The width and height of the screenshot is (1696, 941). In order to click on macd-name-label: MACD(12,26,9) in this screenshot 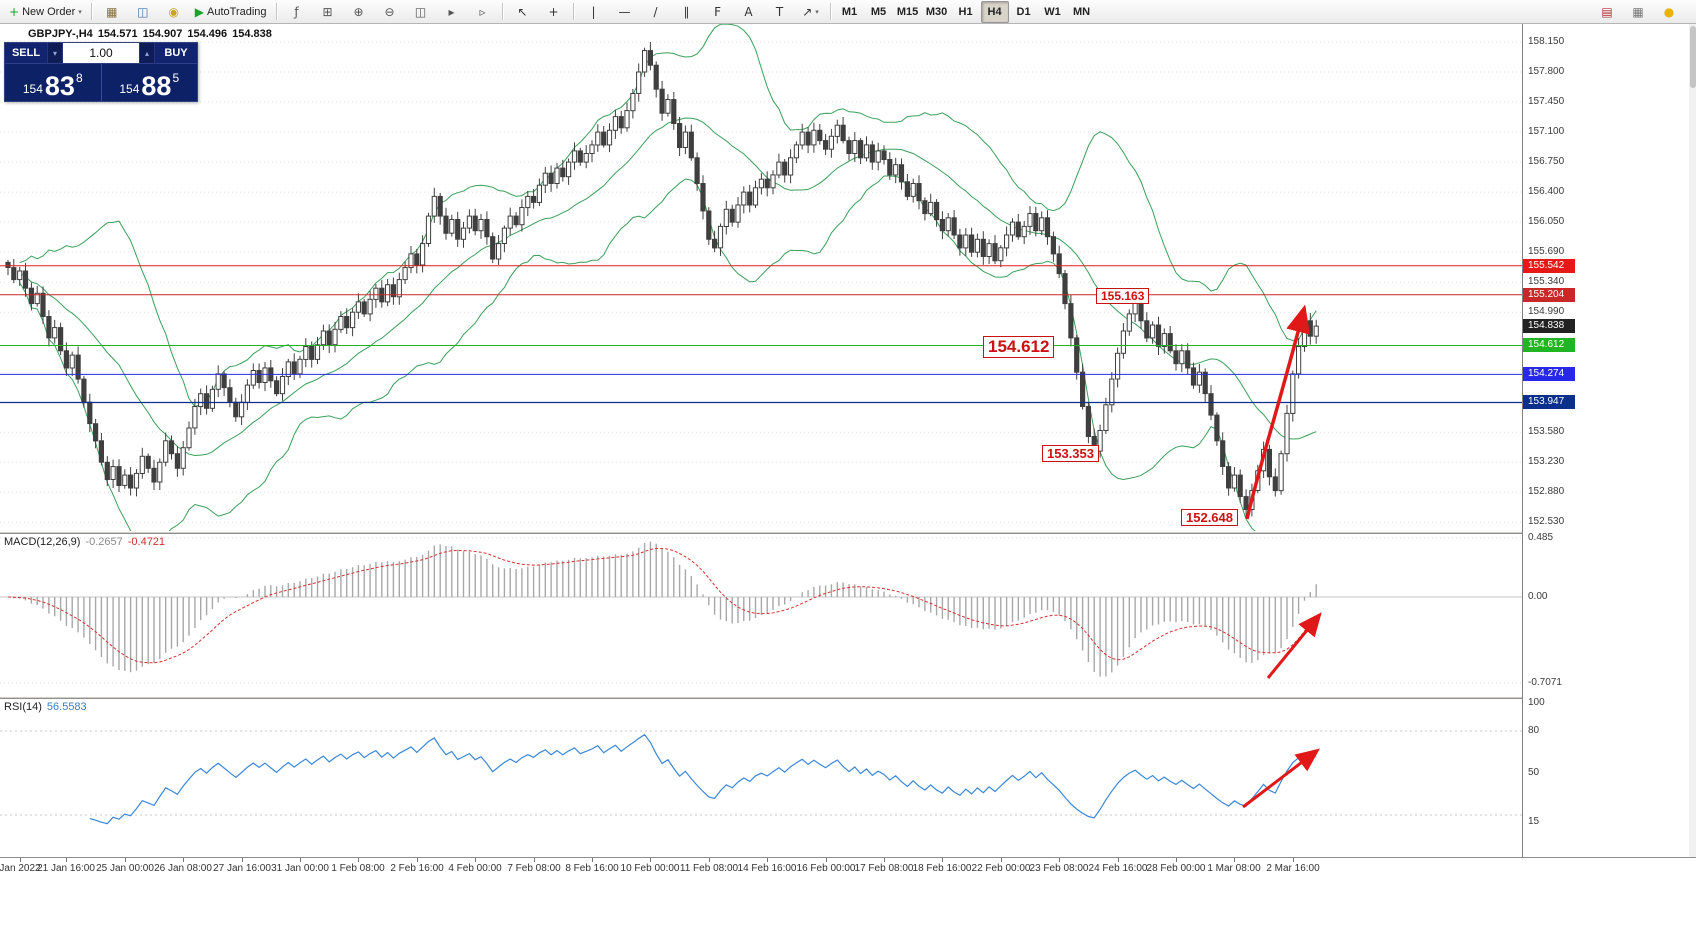, I will do `click(42, 542)`.